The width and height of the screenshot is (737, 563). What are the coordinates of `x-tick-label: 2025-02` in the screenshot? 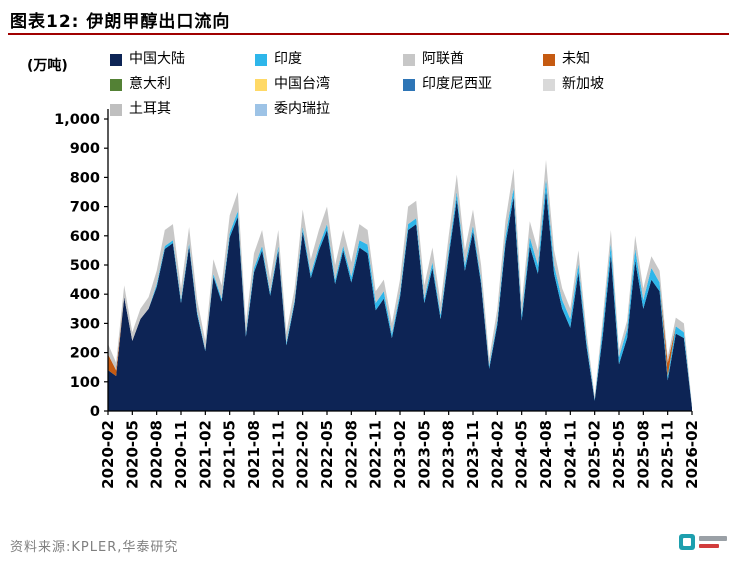 It's located at (595, 454).